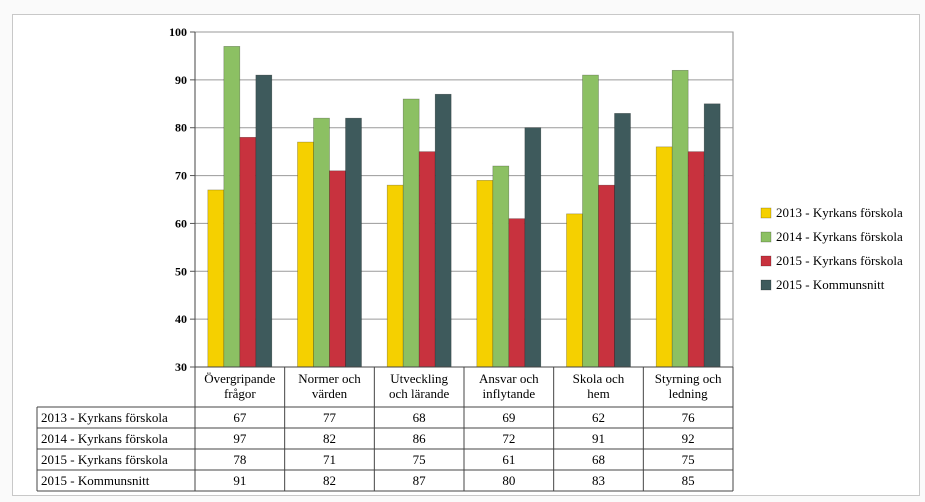  What do you see at coordinates (181, 223) in the screenshot?
I see `y-tick-label: 60` at bounding box center [181, 223].